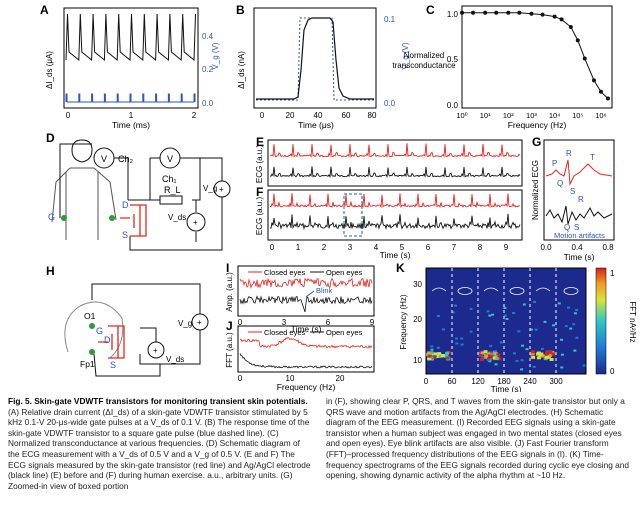 The width and height of the screenshot is (640, 529). I want to click on panel-k-xtick-5: 300, so click(556, 381).